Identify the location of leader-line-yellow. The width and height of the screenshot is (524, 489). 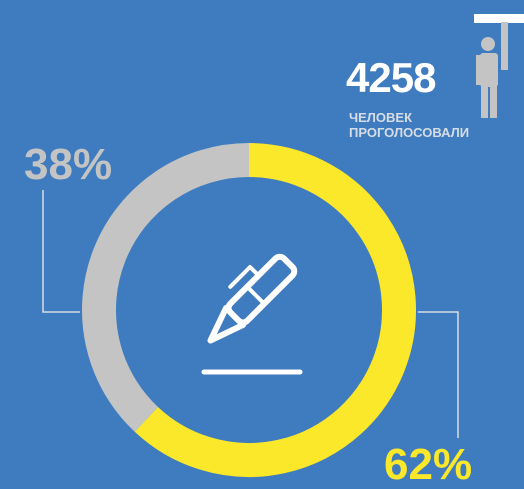
(438, 374).